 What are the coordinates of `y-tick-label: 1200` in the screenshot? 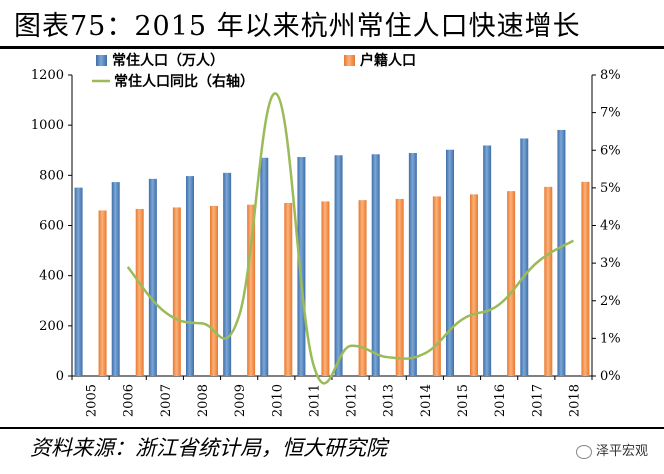 It's located at (47, 75).